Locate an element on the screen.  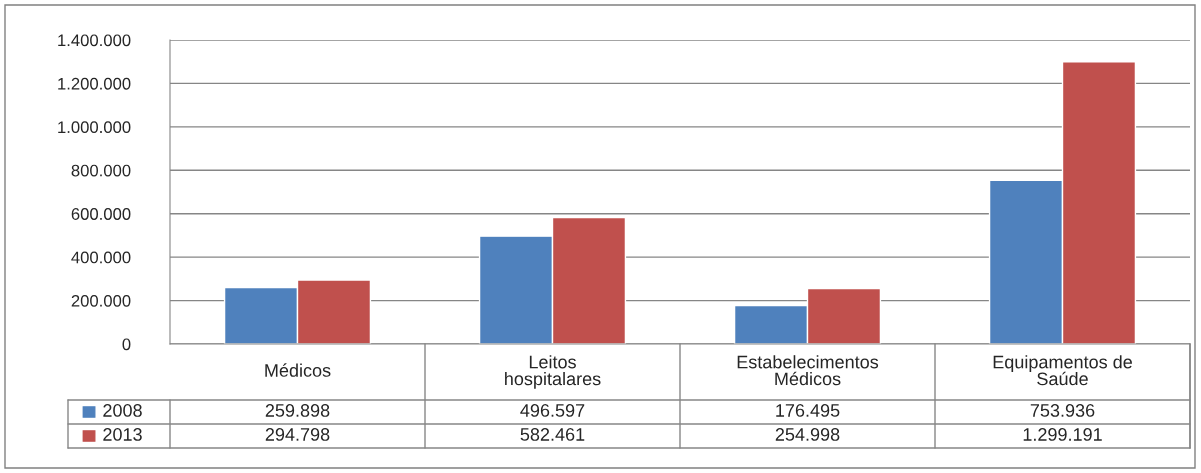
x-tick-label: Leitos hospitalares is located at coordinates (553, 372).